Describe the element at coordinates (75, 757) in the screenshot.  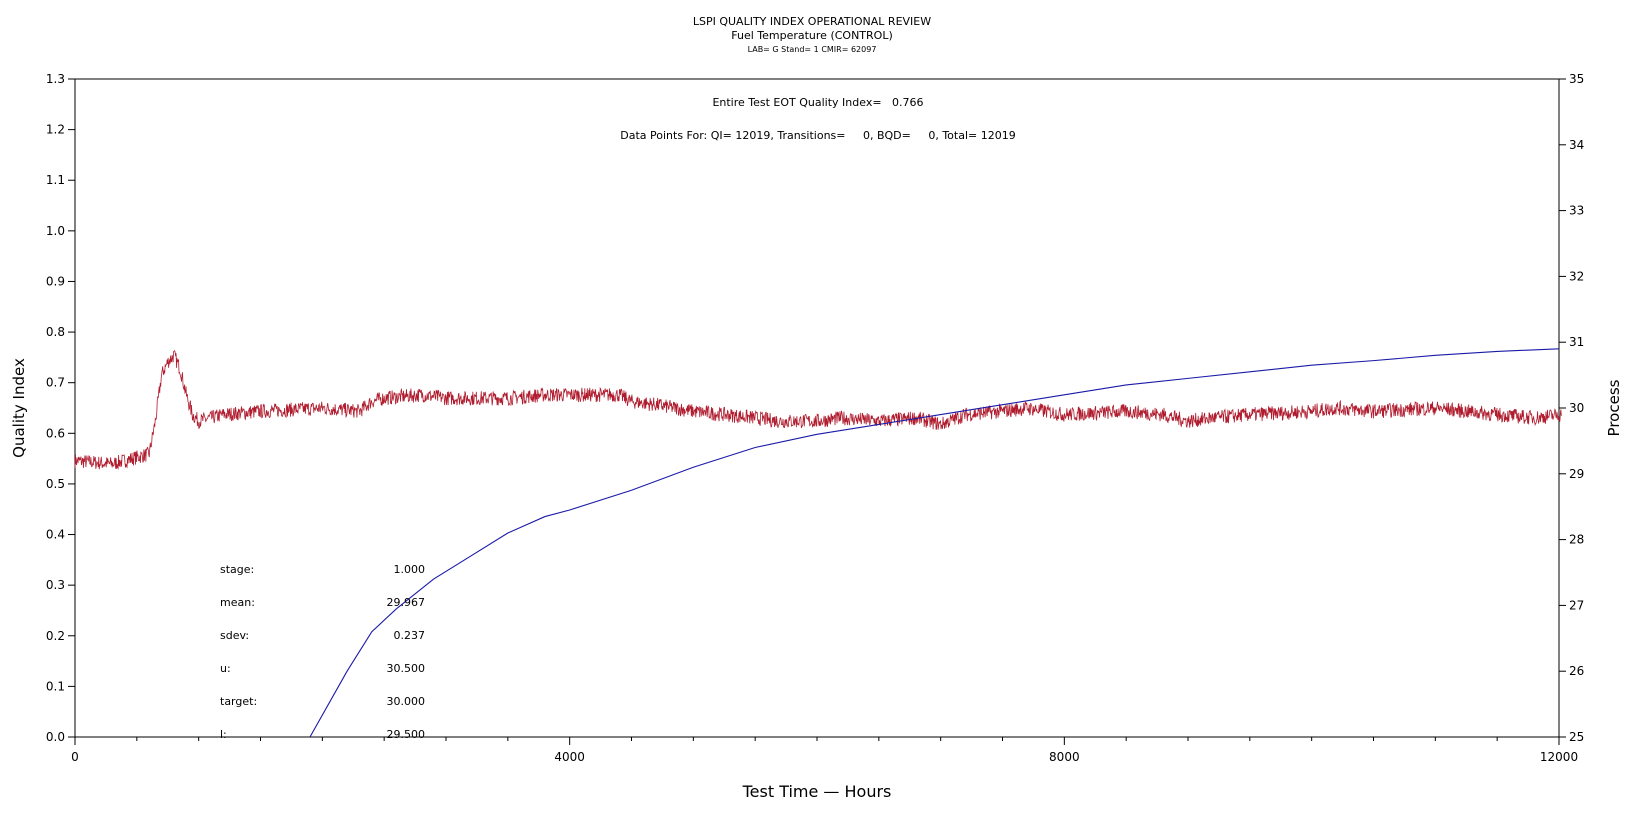
I see `x-tick-label: 0` at that location.